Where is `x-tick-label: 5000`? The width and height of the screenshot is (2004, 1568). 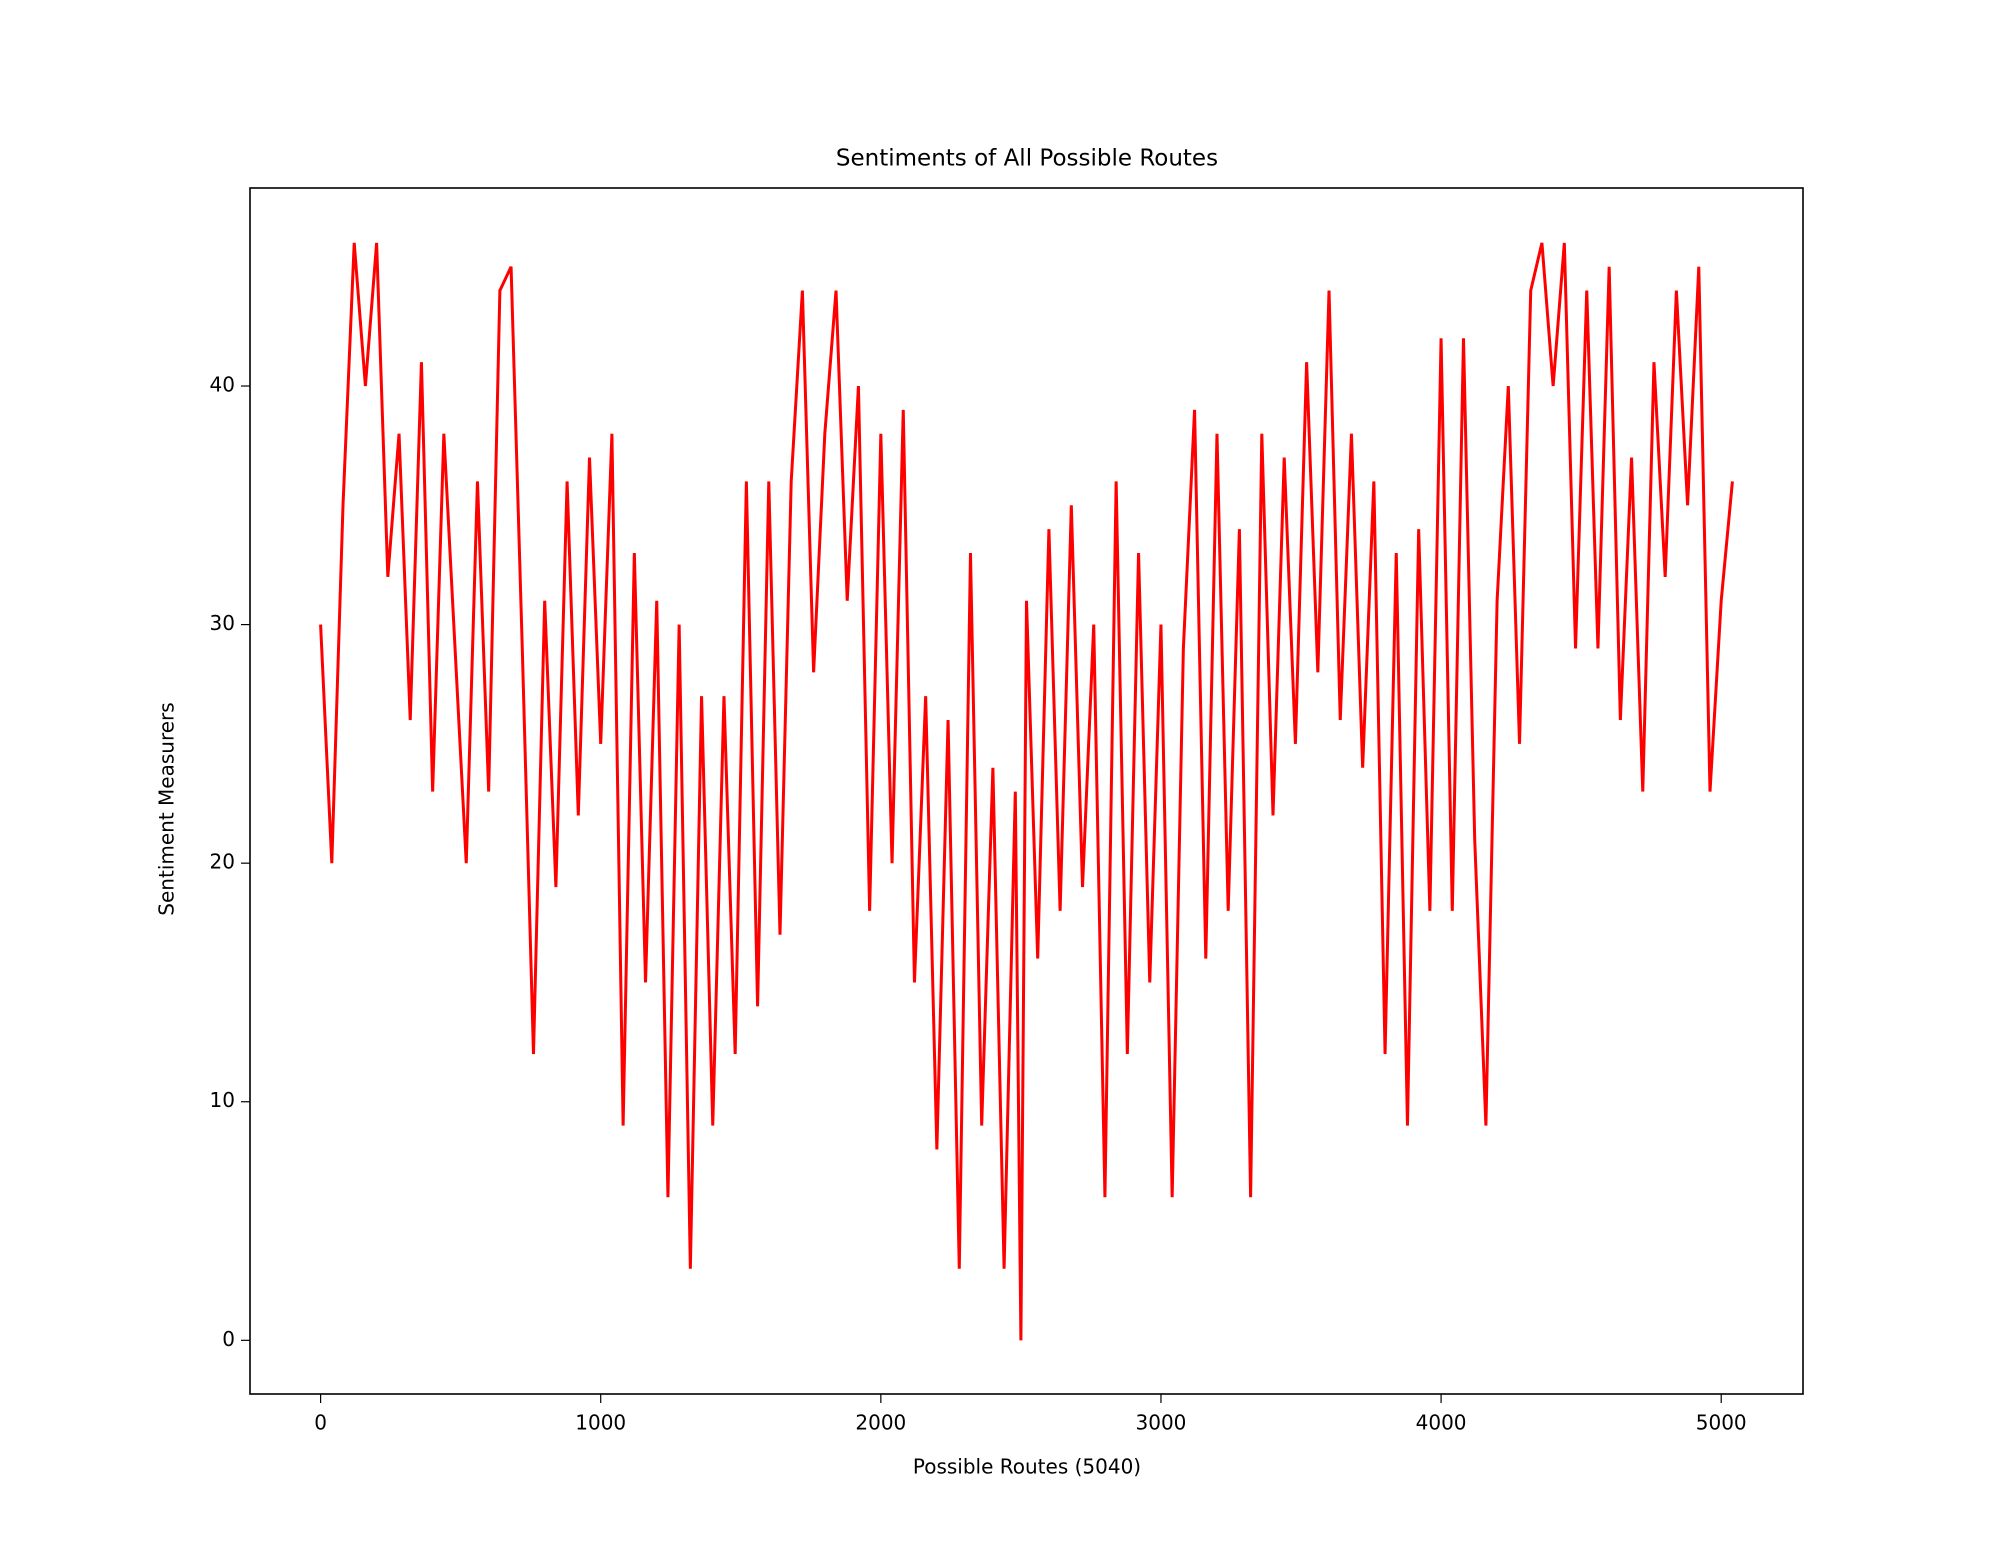 x-tick-label: 5000 is located at coordinates (1721, 1423).